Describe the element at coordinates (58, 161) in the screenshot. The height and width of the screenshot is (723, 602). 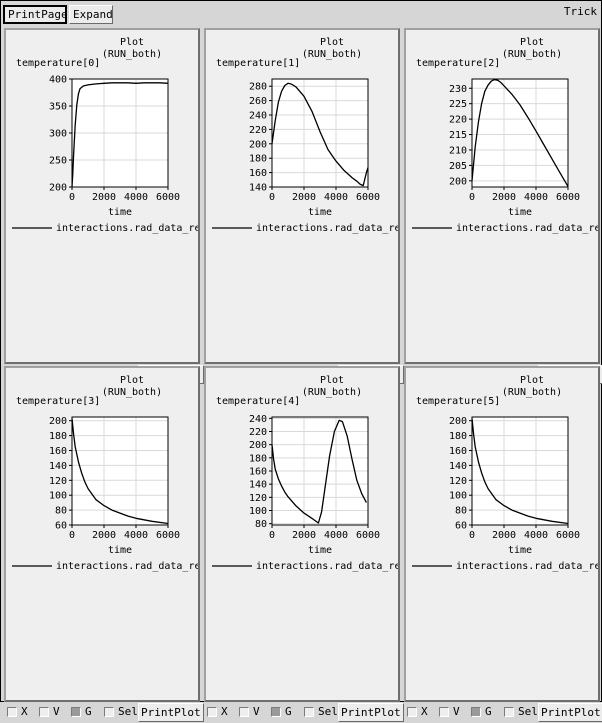
I see `y-tick-label: 250` at that location.